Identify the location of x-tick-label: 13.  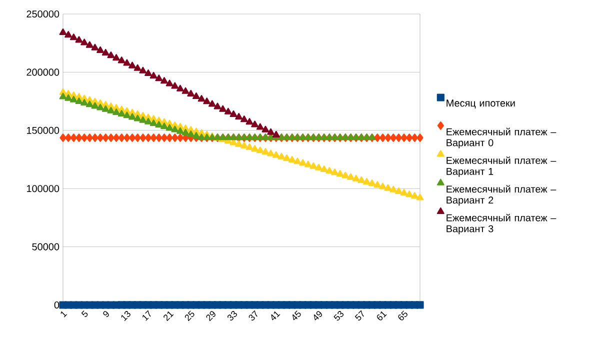
(125, 316).